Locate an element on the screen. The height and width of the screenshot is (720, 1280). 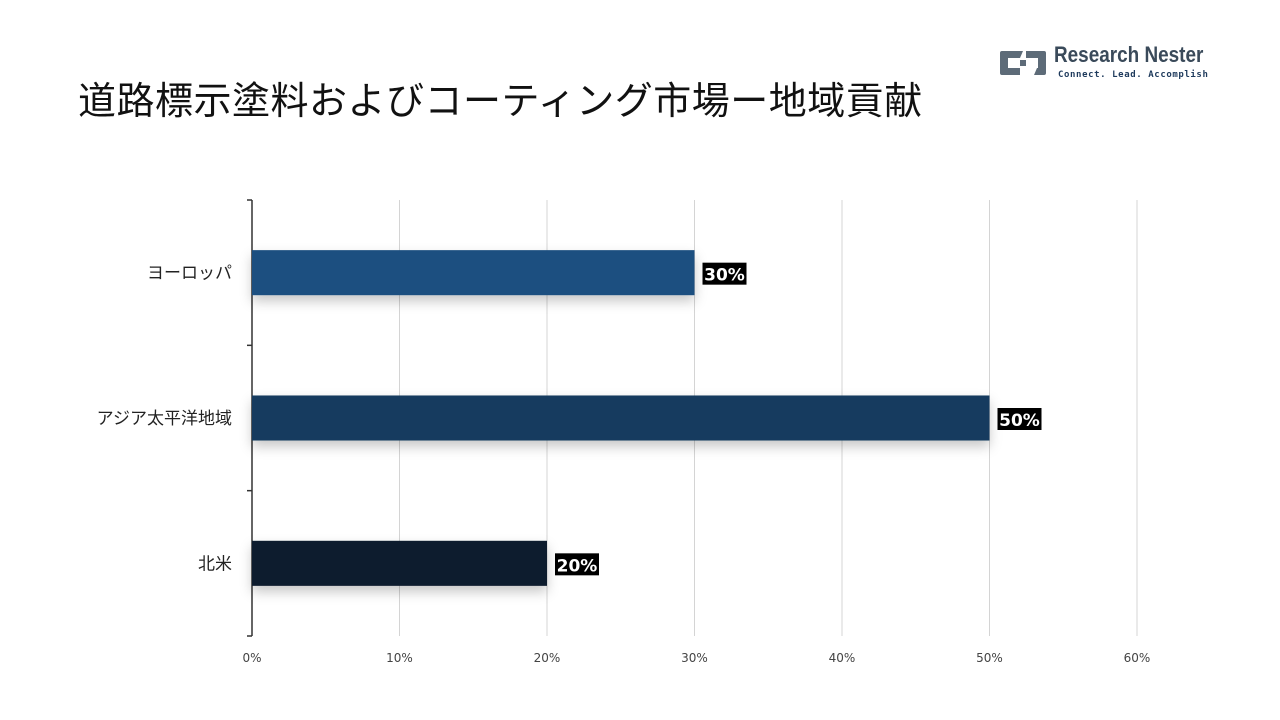
data-label: 30% is located at coordinates (724, 276).